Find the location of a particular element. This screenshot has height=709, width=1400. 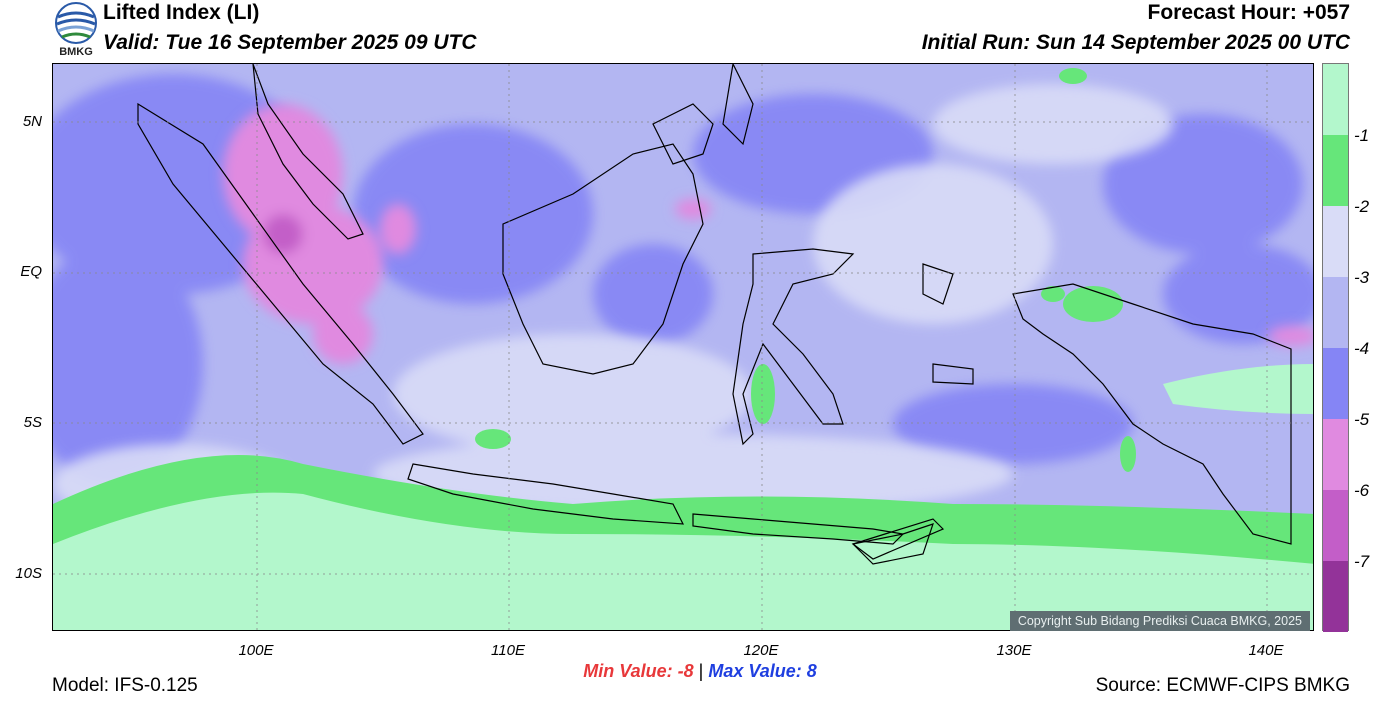

colorbar-label: -5 is located at coordinates (1362, 419).